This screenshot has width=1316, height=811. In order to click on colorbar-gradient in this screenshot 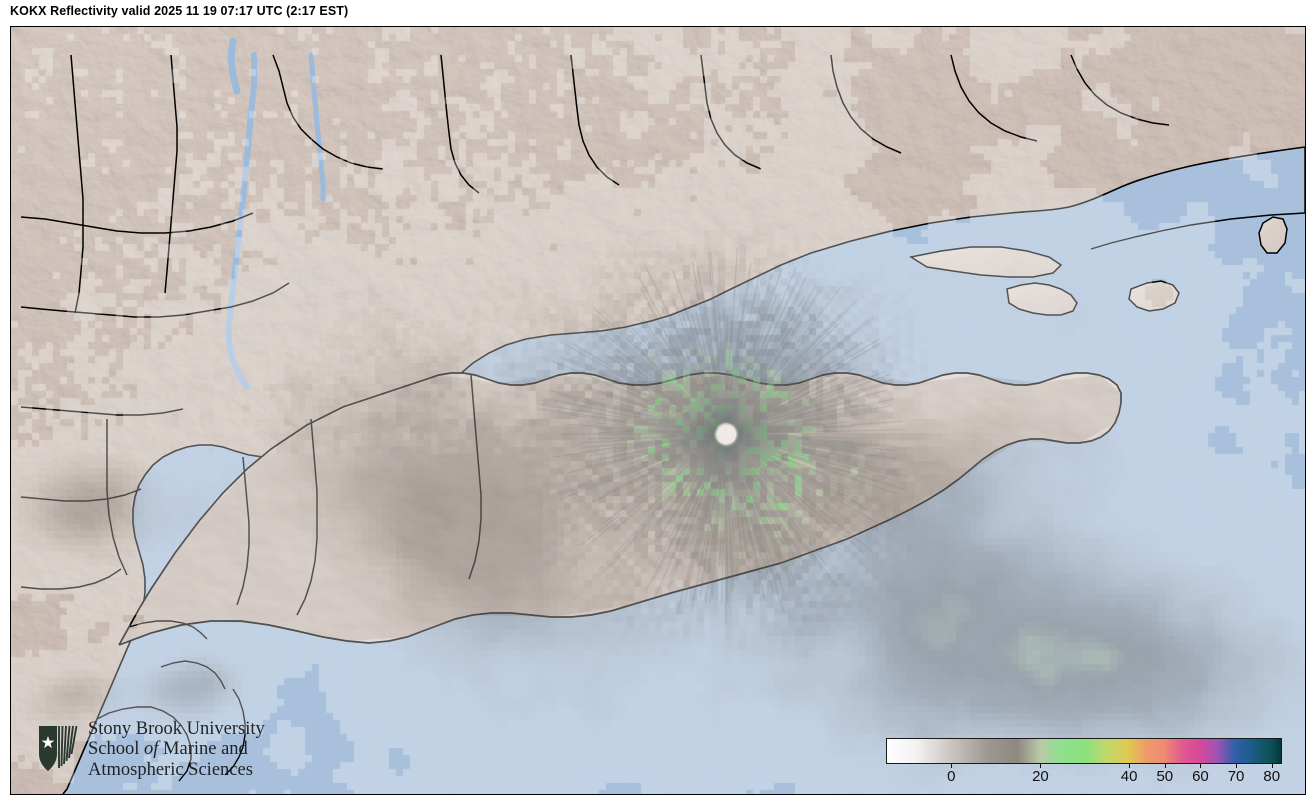, I will do `click(1084, 751)`.